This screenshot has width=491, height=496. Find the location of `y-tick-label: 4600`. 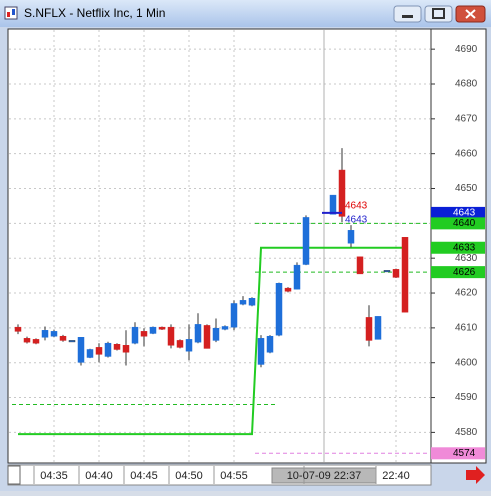

y-tick-label: 4600 is located at coordinates (466, 362).